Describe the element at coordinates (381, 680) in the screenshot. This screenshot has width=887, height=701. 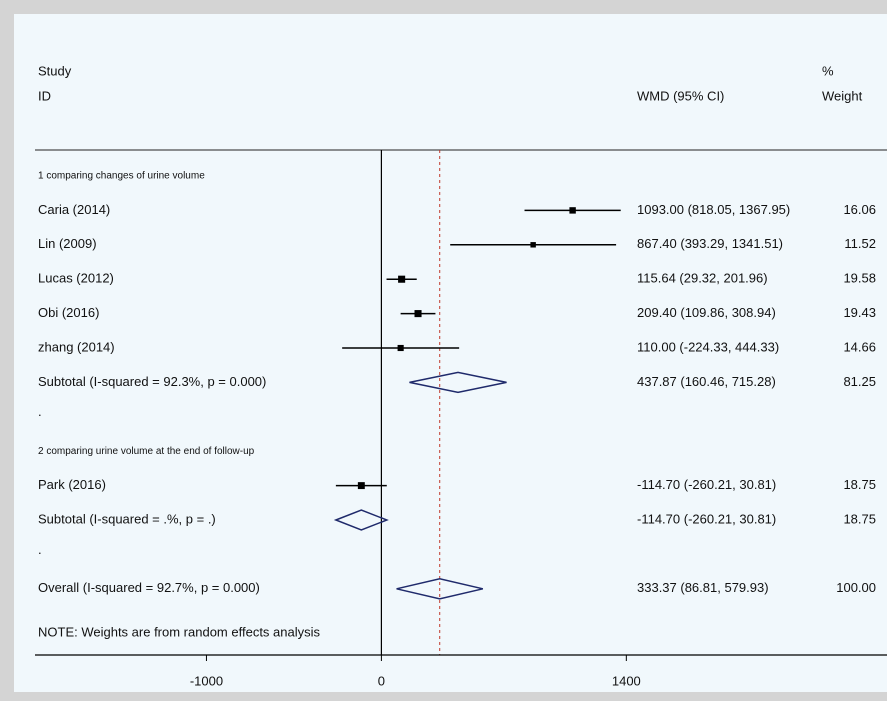
I see `x-tick-label: 0` at that location.